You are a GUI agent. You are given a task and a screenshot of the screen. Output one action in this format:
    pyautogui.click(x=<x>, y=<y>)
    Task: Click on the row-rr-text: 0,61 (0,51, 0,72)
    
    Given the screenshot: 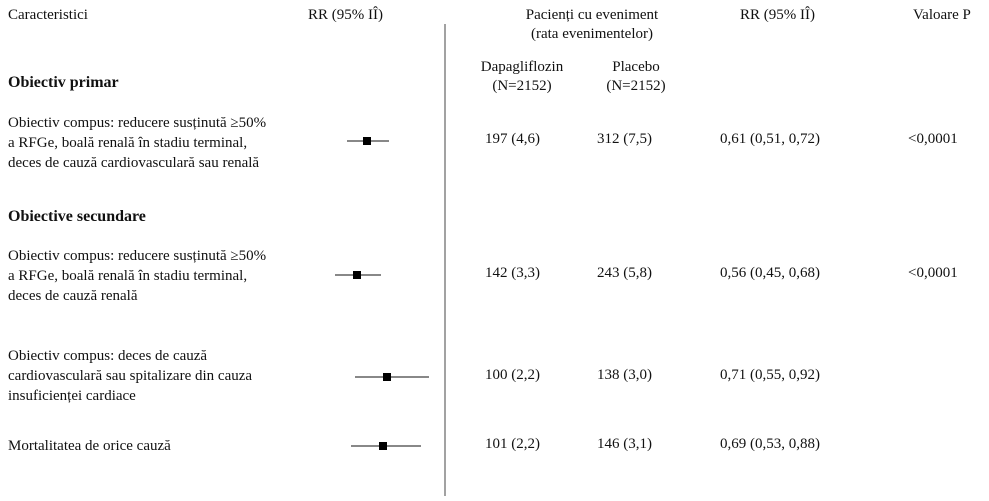 What is the action you would take?
    pyautogui.click(x=770, y=139)
    